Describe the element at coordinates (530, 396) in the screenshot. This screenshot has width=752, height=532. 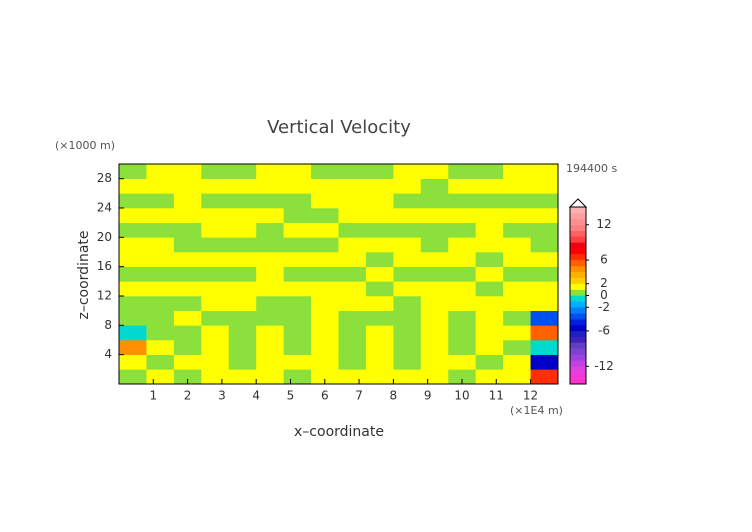
I see `x-tick-label: 12` at that location.